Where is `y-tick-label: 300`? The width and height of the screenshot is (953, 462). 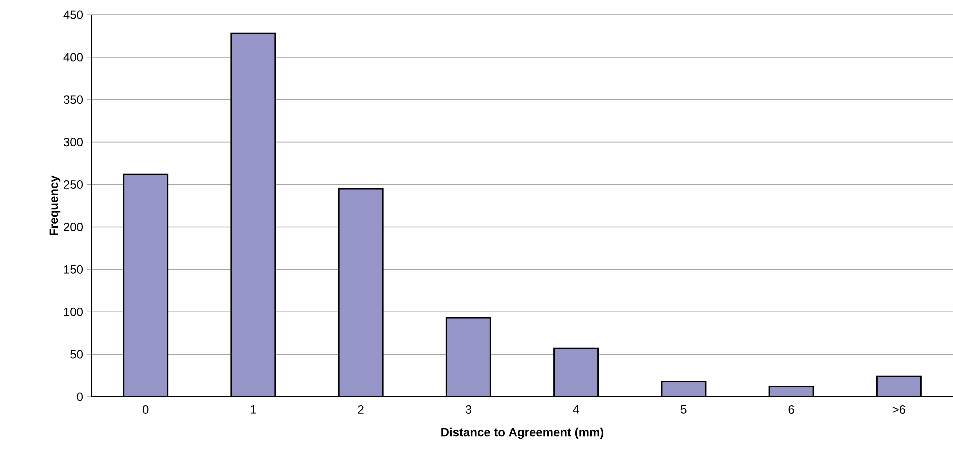
y-tick-label: 300 is located at coordinates (74, 142).